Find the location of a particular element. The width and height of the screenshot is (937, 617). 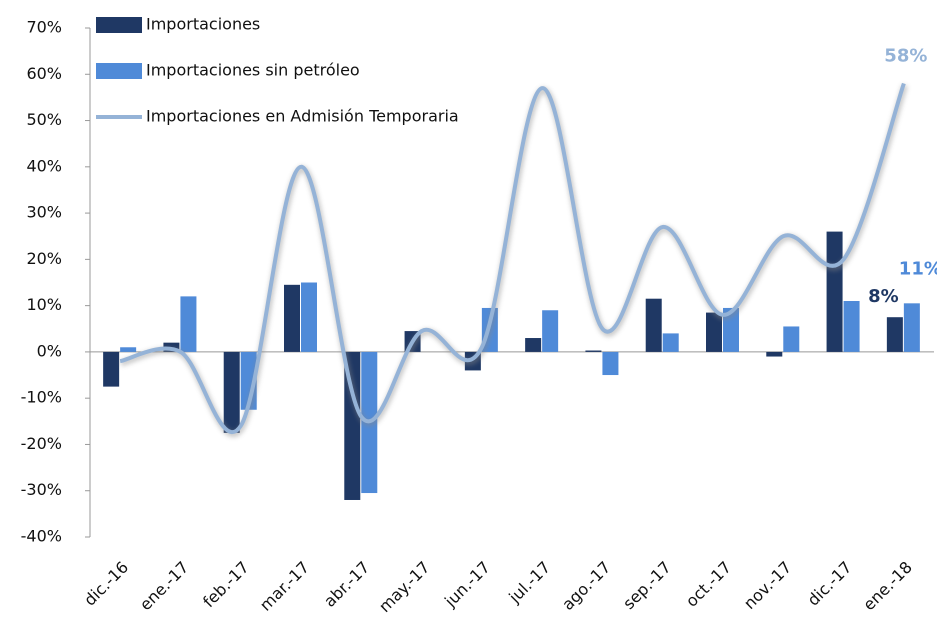

x-tick-group: sep.-17 is located at coordinates (647, 586).